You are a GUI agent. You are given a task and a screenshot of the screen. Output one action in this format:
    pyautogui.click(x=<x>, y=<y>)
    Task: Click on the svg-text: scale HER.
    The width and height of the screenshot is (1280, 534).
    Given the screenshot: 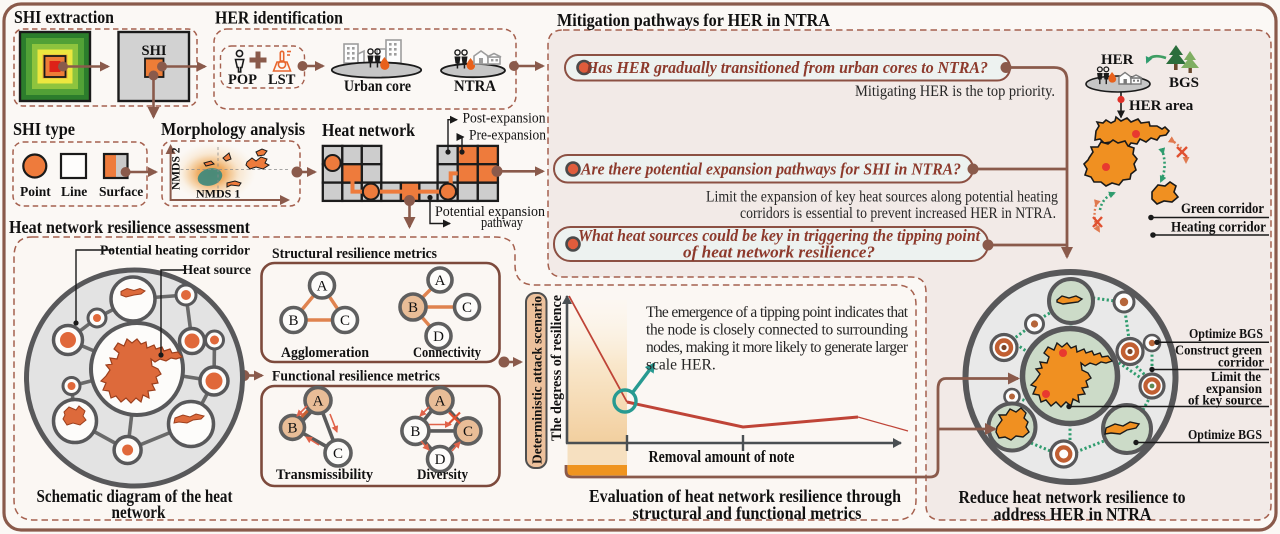 What is the action you would take?
    pyautogui.click(x=681, y=365)
    